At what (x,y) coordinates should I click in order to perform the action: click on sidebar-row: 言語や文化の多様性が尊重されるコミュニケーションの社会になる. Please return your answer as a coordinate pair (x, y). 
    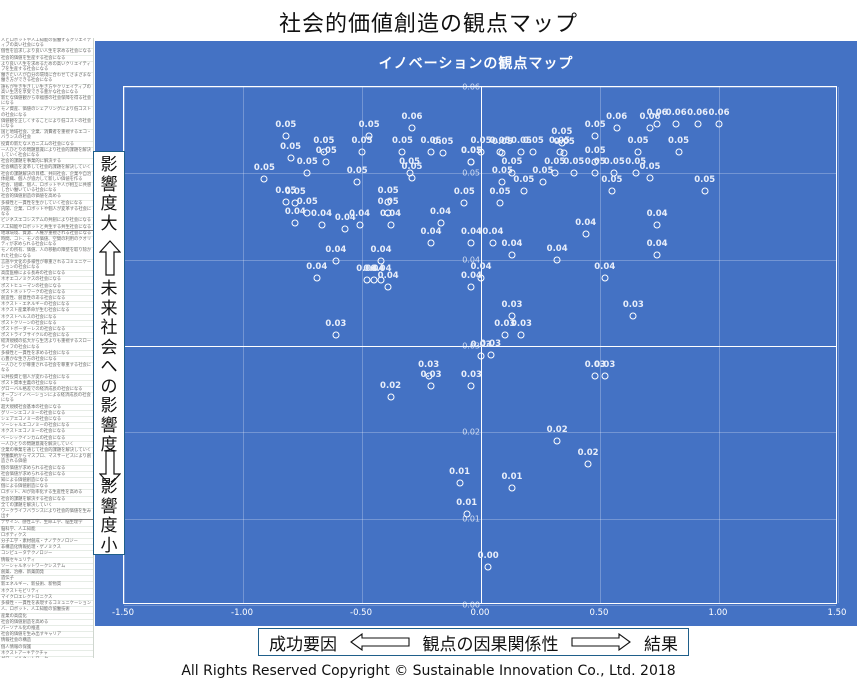
    Looking at the image, I should click on (46, 265).